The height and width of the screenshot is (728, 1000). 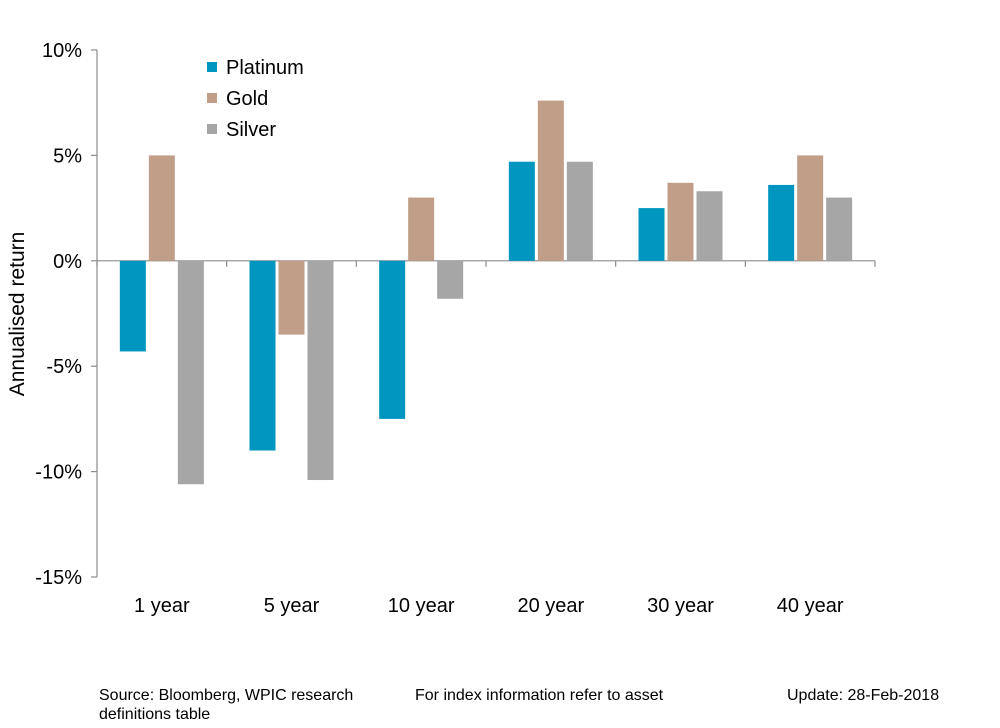 I want to click on legend-swatch-gold, so click(x=212, y=98).